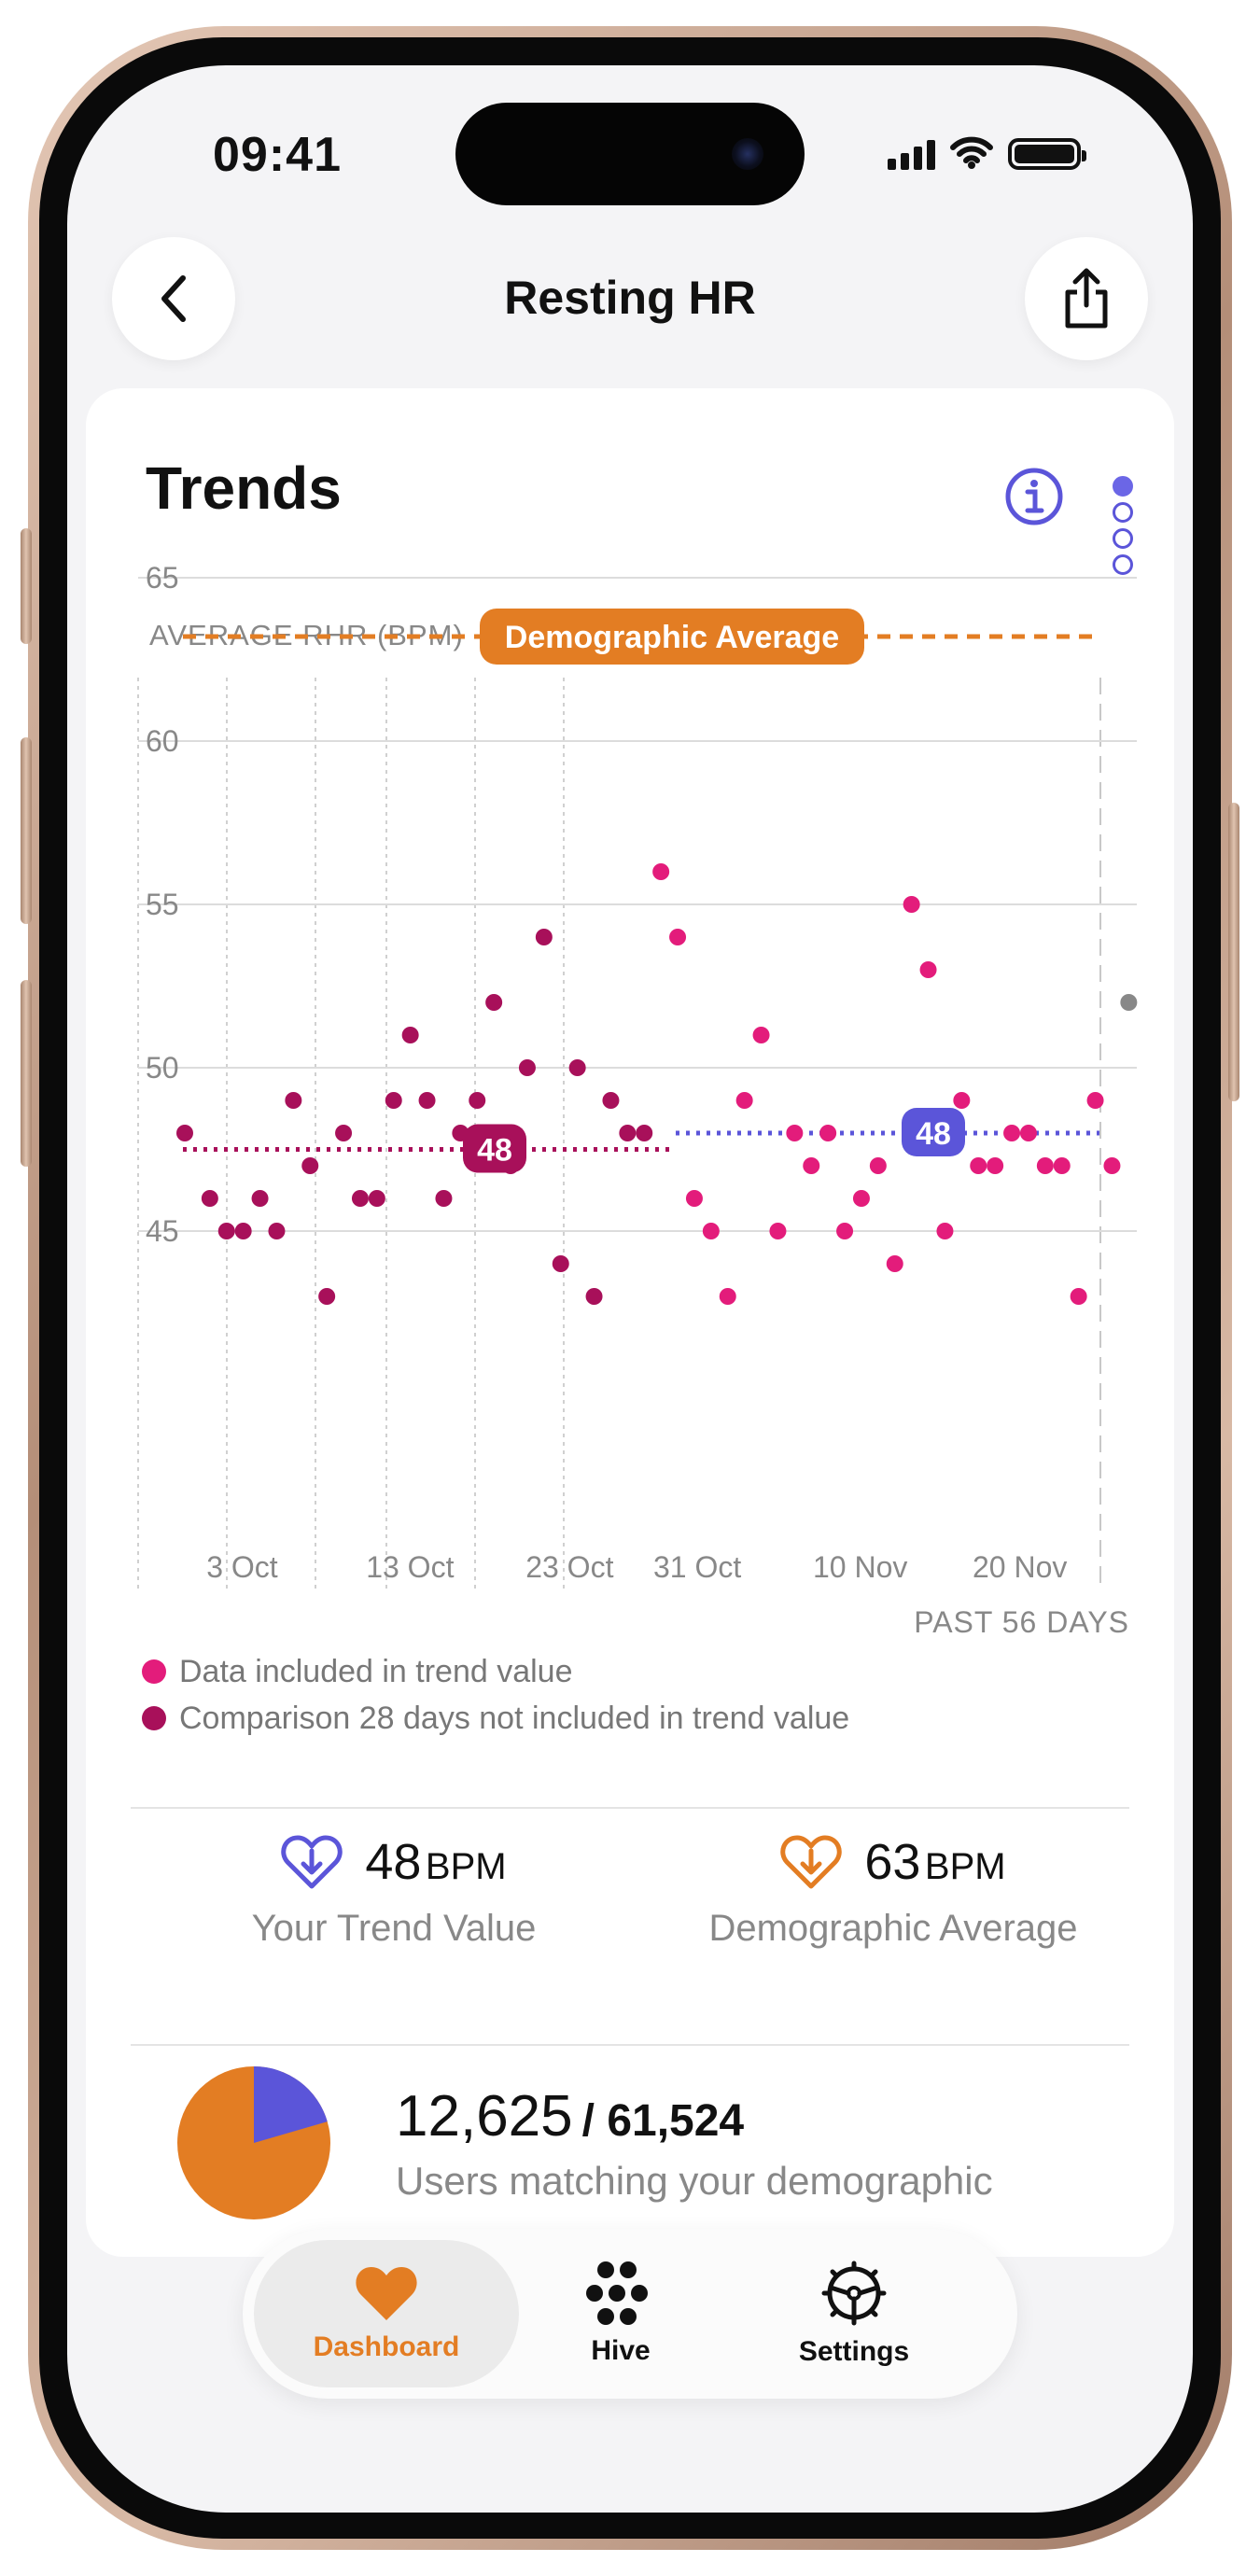  I want to click on volume-down-button, so click(26, 1073).